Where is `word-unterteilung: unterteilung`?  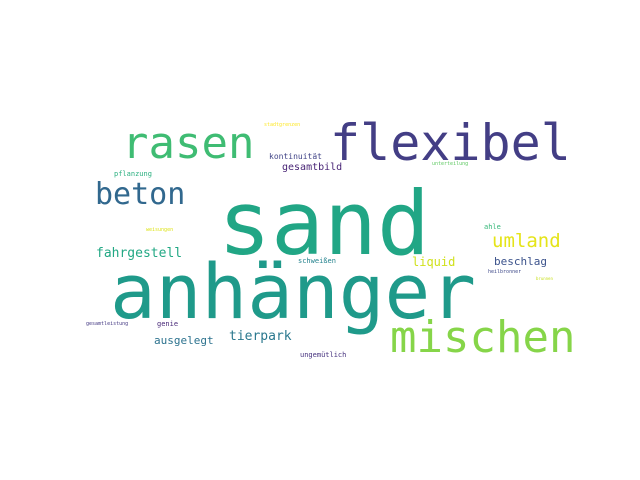 word-unterteilung: unterteilung is located at coordinates (450, 164).